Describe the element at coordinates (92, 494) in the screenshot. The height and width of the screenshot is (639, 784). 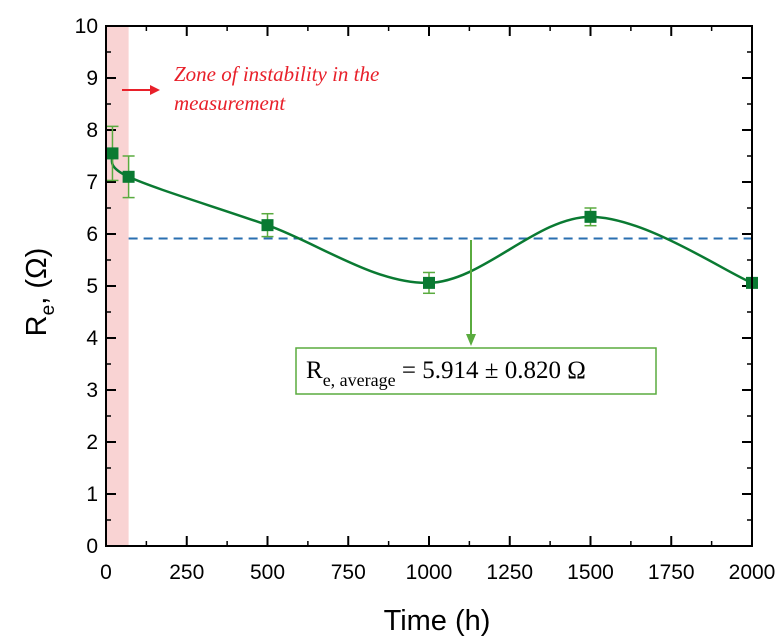
I see `y-tick-label: 1` at that location.